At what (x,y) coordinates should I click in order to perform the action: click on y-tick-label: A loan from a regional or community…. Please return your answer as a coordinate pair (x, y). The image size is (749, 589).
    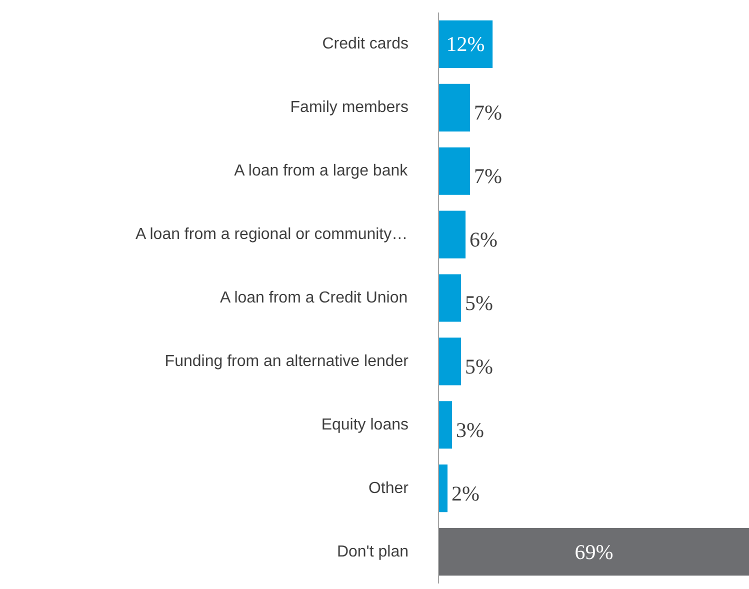
    Looking at the image, I should click on (272, 235).